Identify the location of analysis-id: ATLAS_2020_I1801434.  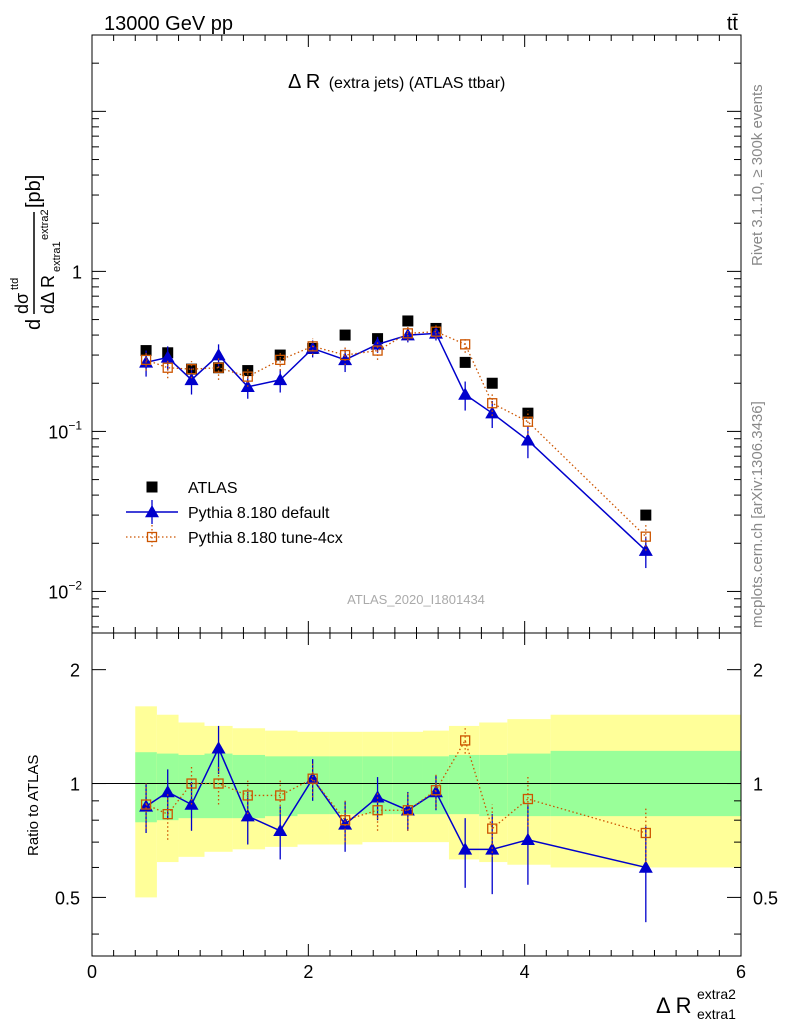
(416, 599).